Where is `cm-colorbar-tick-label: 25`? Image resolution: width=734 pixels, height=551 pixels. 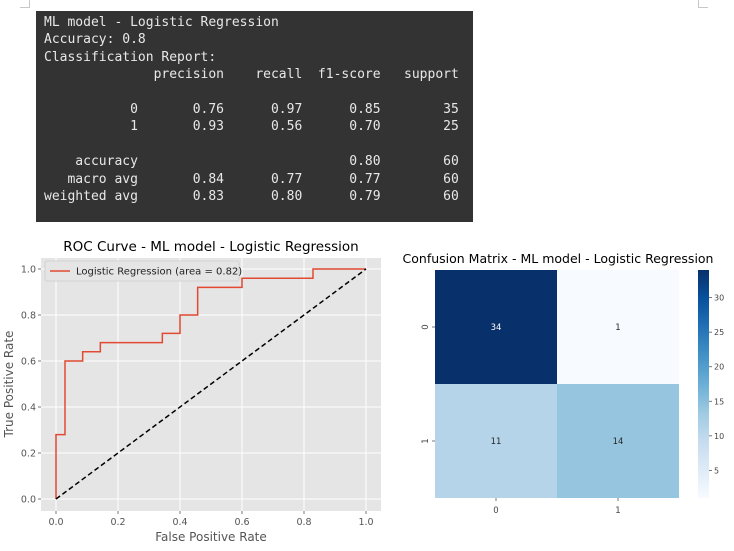
cm-colorbar-tick-label: 25 is located at coordinates (719, 332).